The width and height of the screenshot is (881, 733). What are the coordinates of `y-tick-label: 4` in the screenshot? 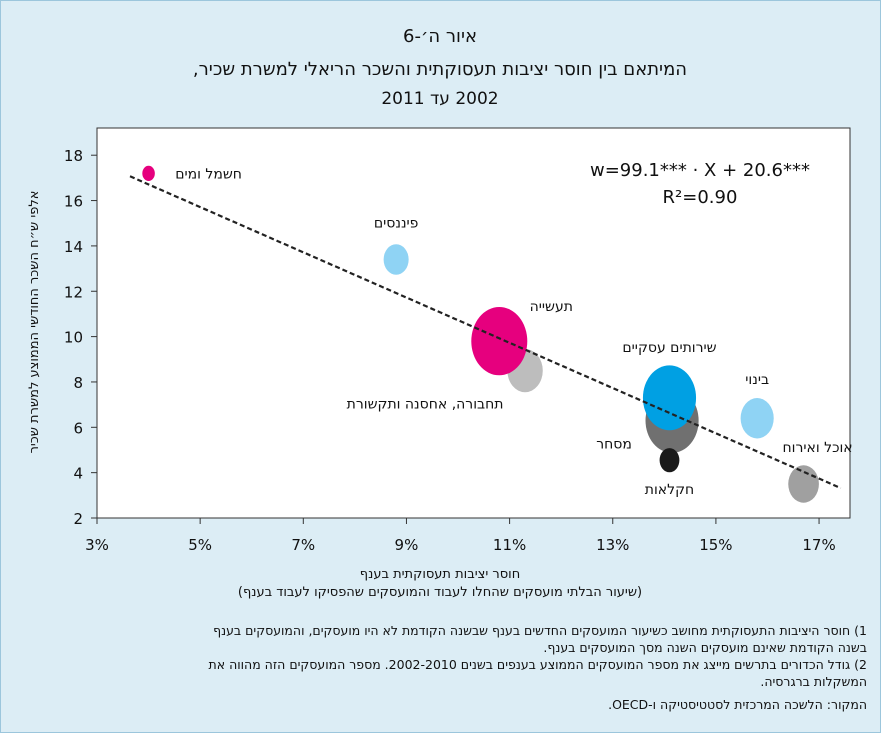 It's located at (78, 474).